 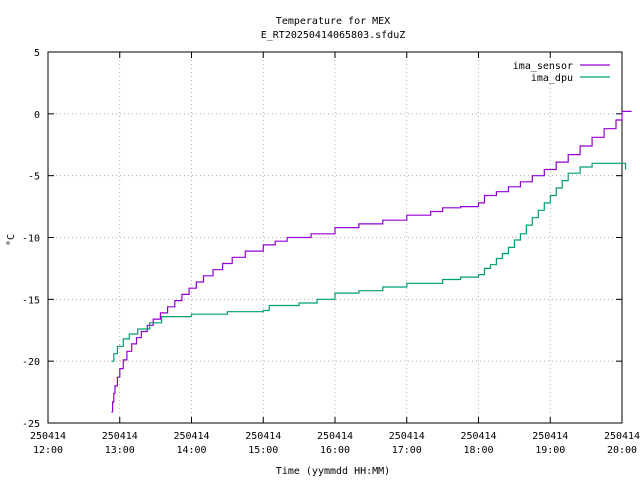 What do you see at coordinates (333, 35) in the screenshot?
I see `chart-subtitle: E_RT20250414065803.sfduZ` at bounding box center [333, 35].